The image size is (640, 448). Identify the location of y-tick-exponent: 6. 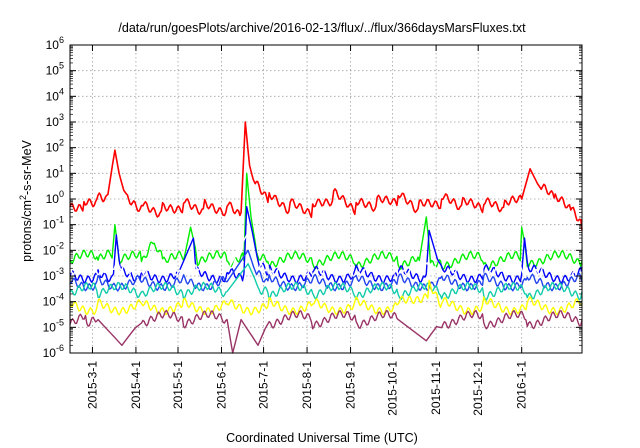
(61, 40).